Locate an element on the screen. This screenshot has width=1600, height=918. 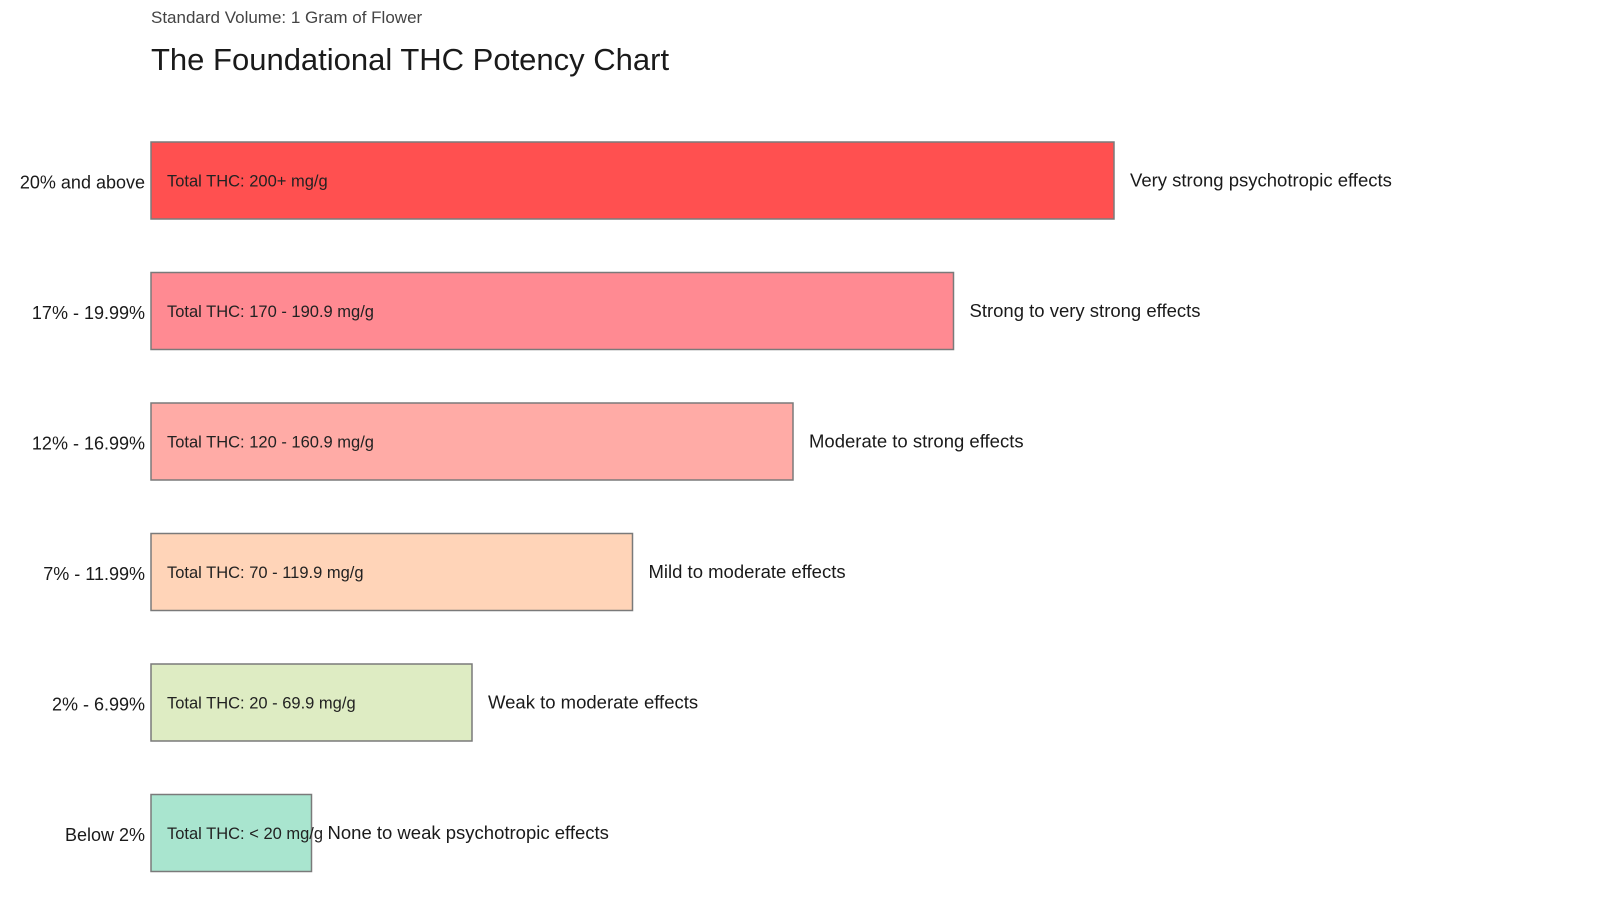
category-label: 7% - 11.99% is located at coordinates (94, 574).